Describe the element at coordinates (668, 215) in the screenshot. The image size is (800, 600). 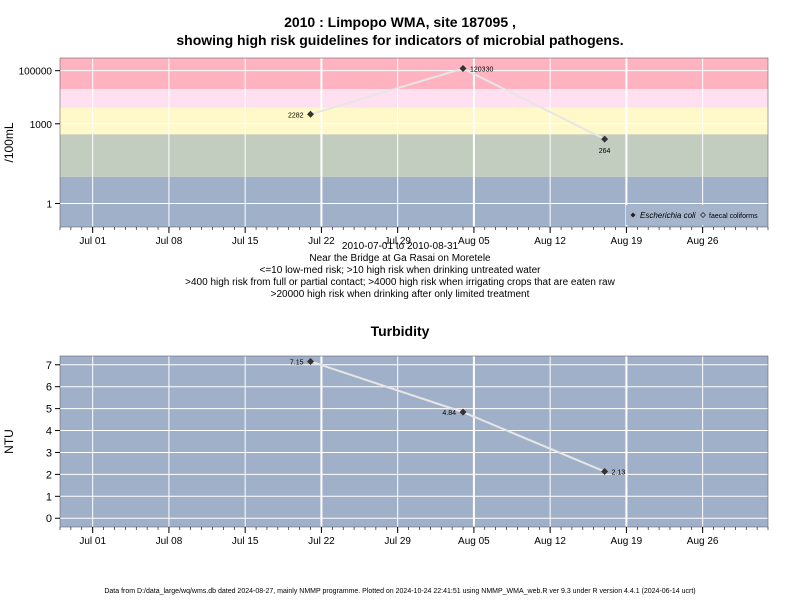
I see `legend-label-ecoli: Escherichia coli` at that location.